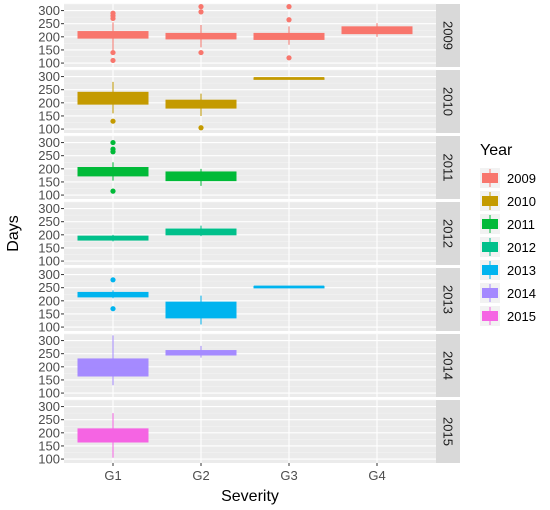 The width and height of the screenshot is (550, 510). I want to click on x-tick-label: G2, so click(200, 475).